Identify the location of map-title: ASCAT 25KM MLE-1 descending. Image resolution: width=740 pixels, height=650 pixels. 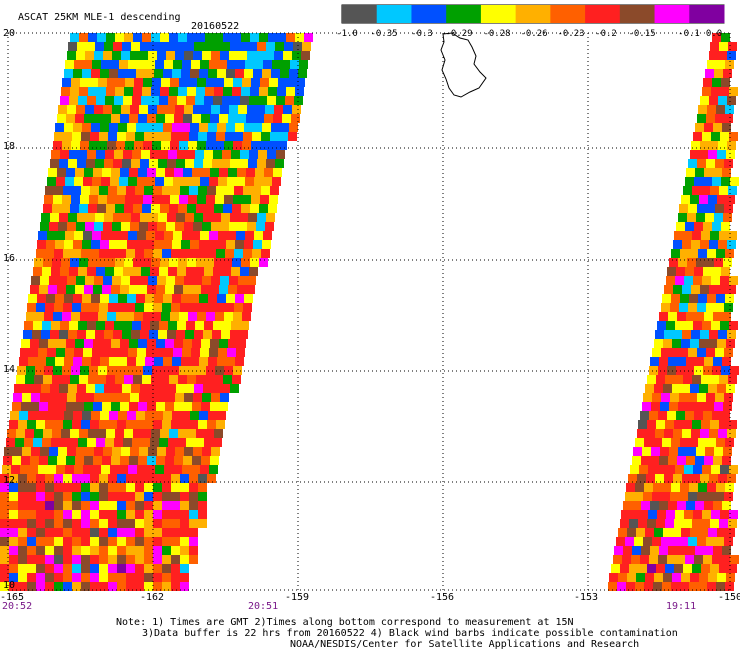
(99, 17).